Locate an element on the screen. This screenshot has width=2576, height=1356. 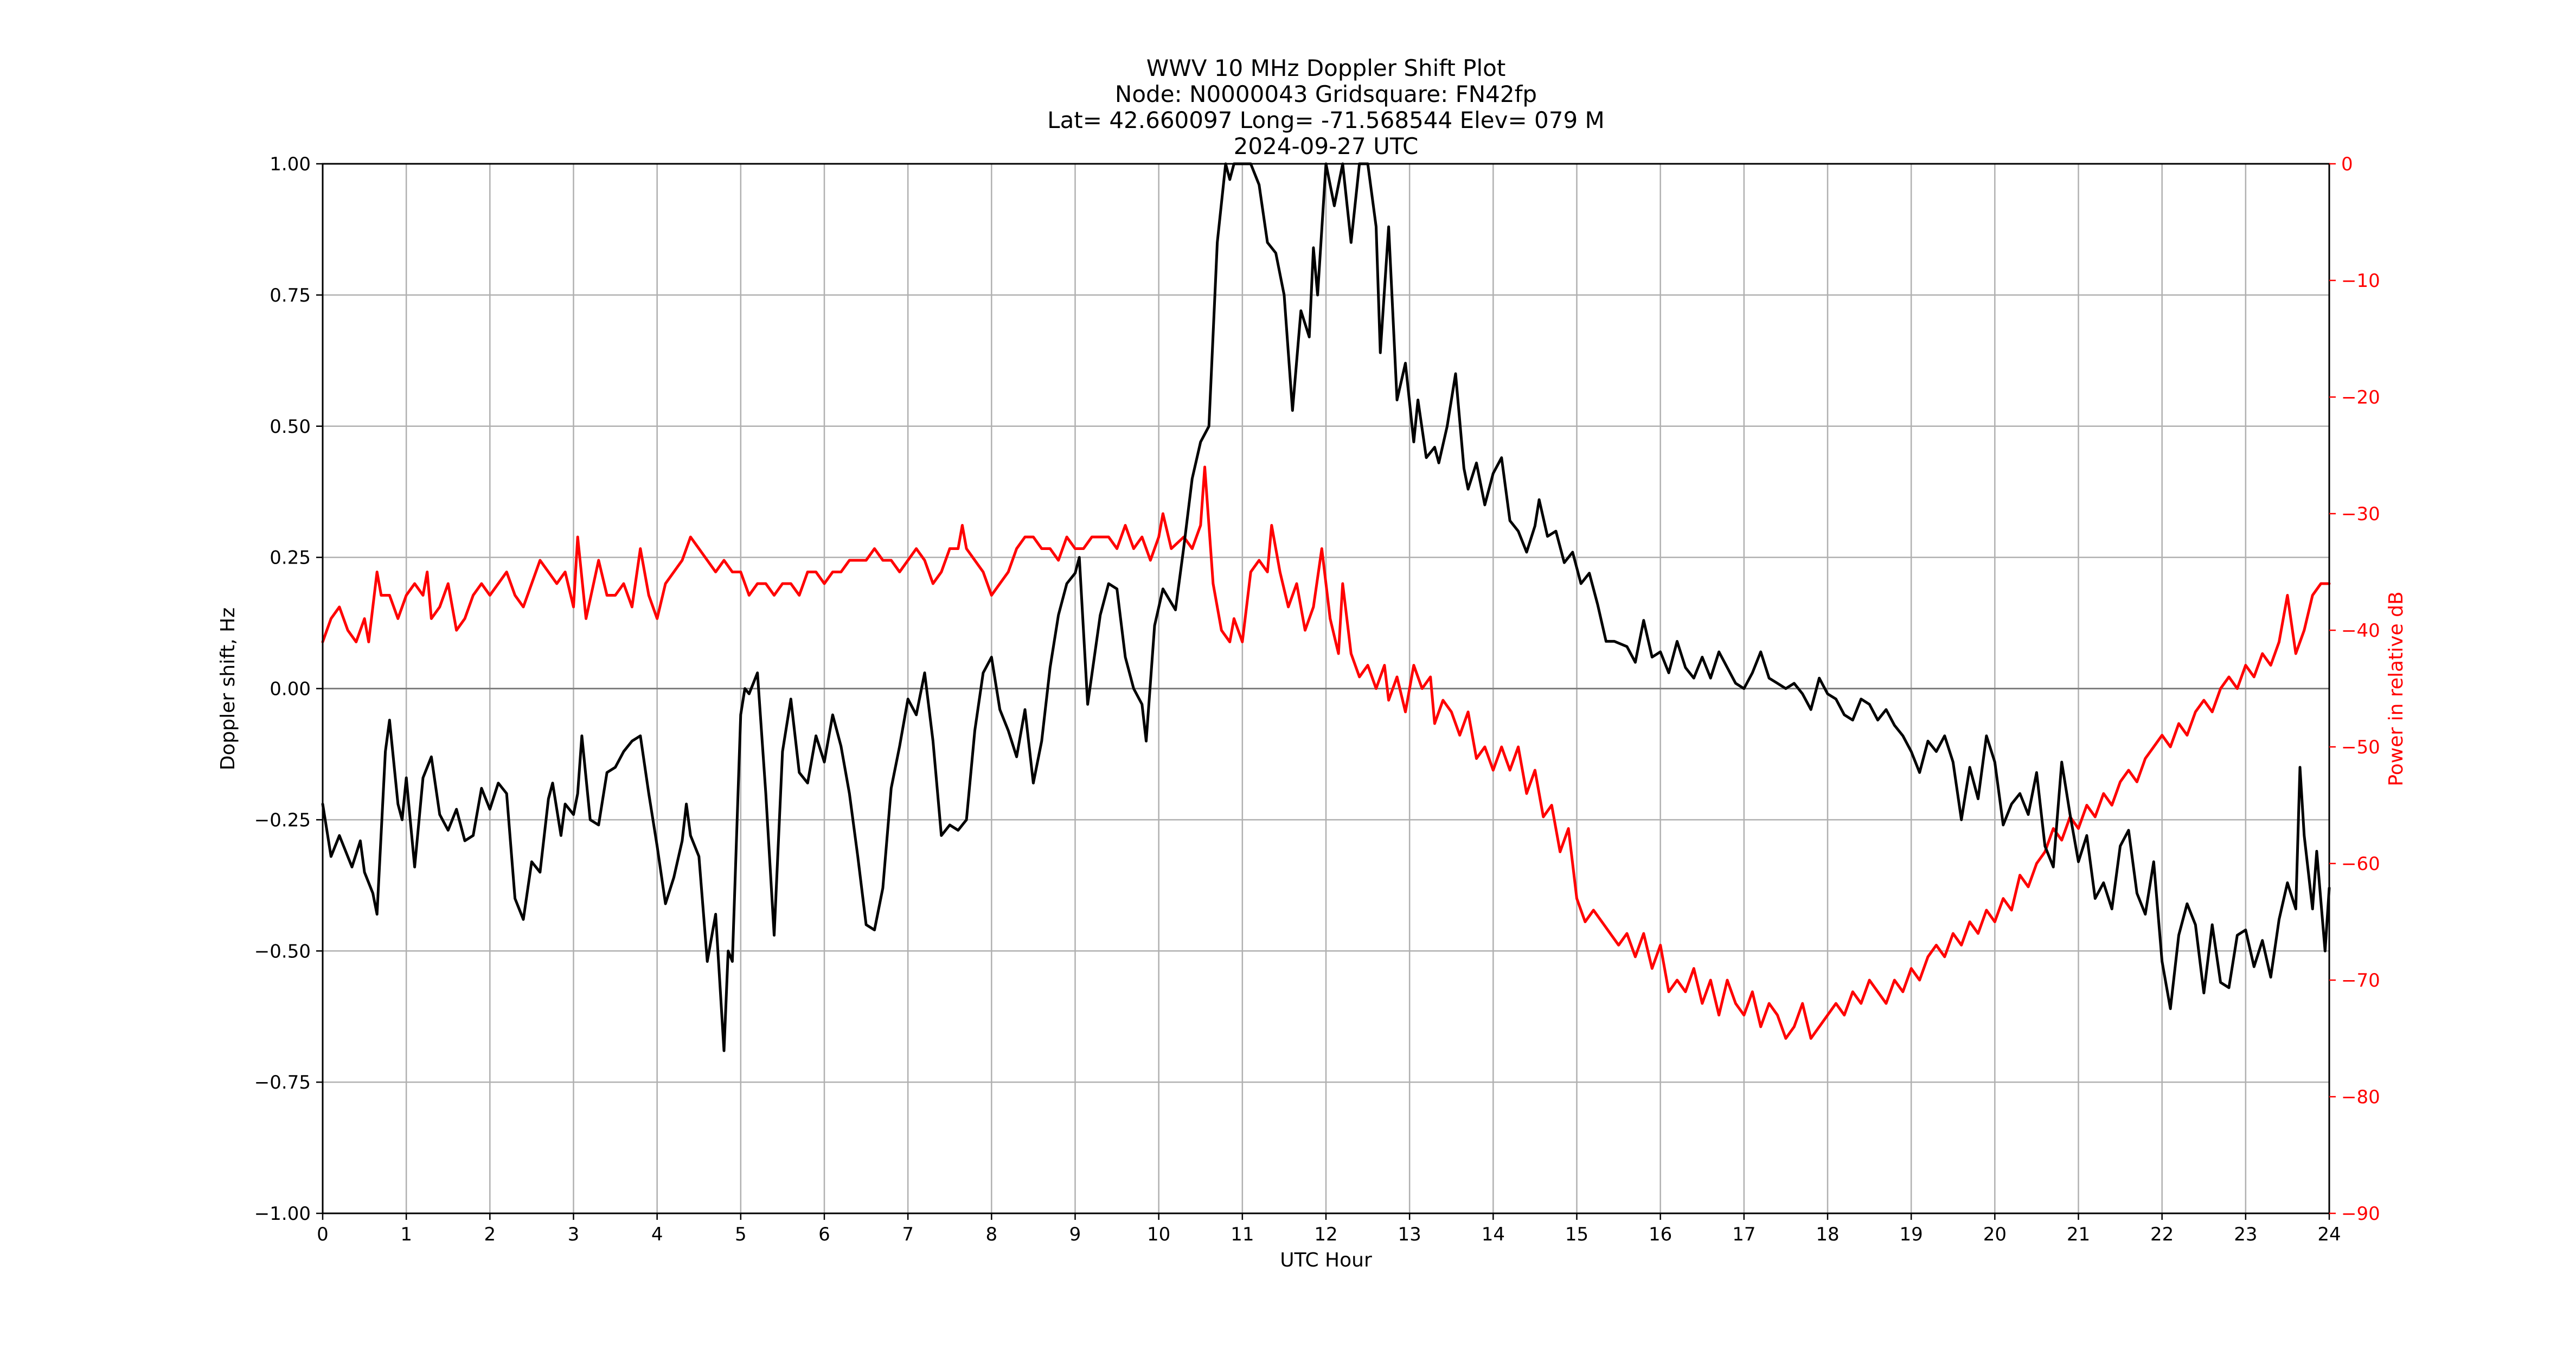
x-tick-label: 0 is located at coordinates (323, 1234).